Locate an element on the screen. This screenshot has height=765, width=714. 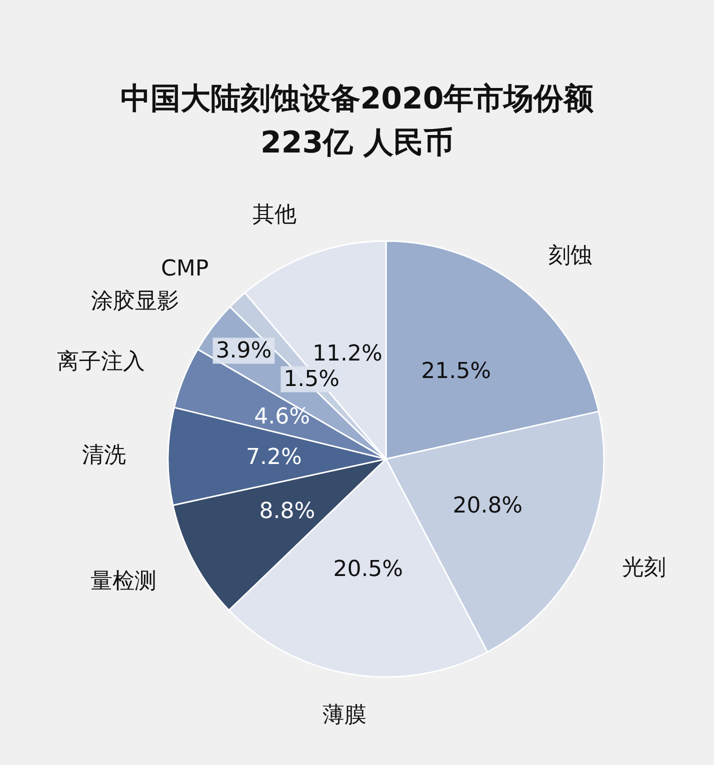
slice-label: 刻蚀 is located at coordinates (570, 256).